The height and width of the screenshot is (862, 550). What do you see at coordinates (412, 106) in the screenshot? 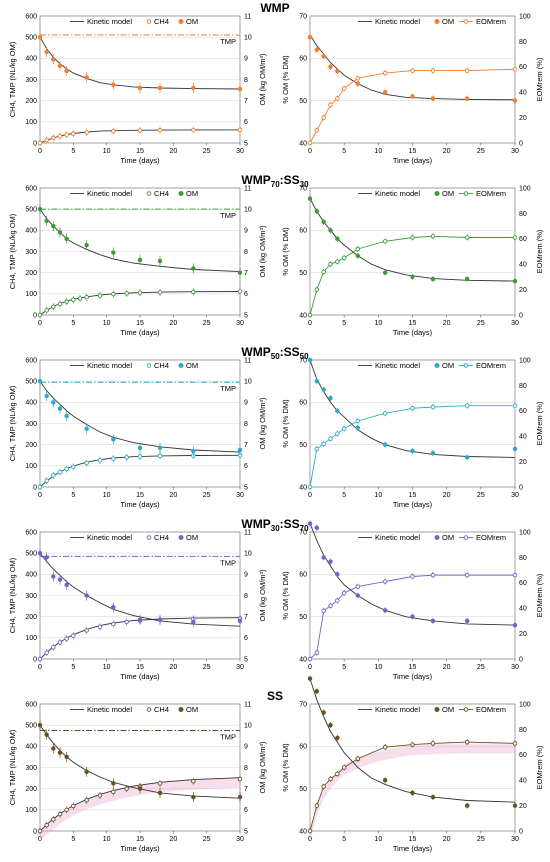
I see `eomrem-line` at bounding box center [412, 106].